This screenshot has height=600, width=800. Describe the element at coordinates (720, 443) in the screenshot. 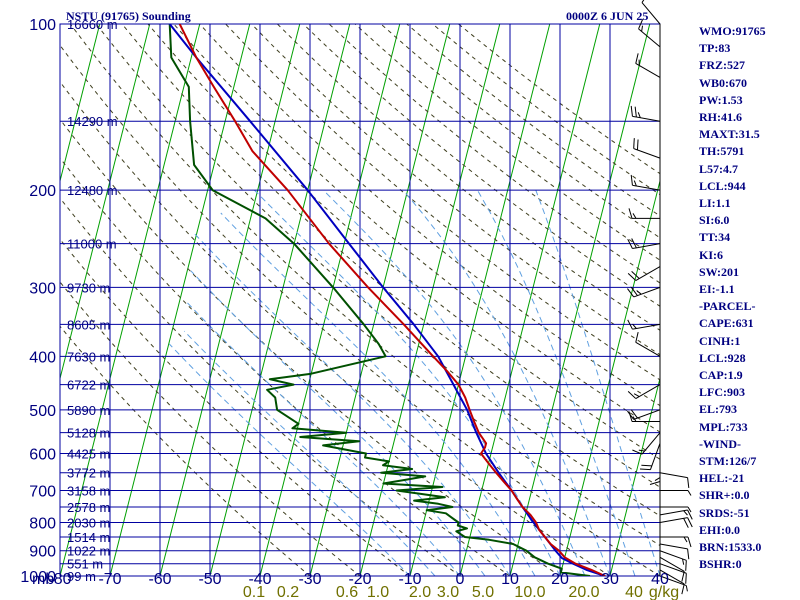

I see `index-line: -WIND-` at that location.